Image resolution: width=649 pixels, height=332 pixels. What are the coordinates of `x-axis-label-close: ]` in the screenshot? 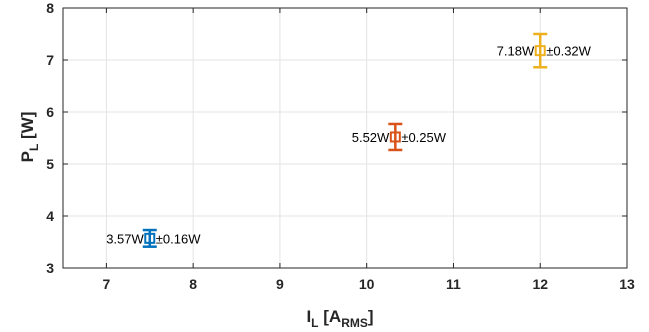 It's located at (371, 316).